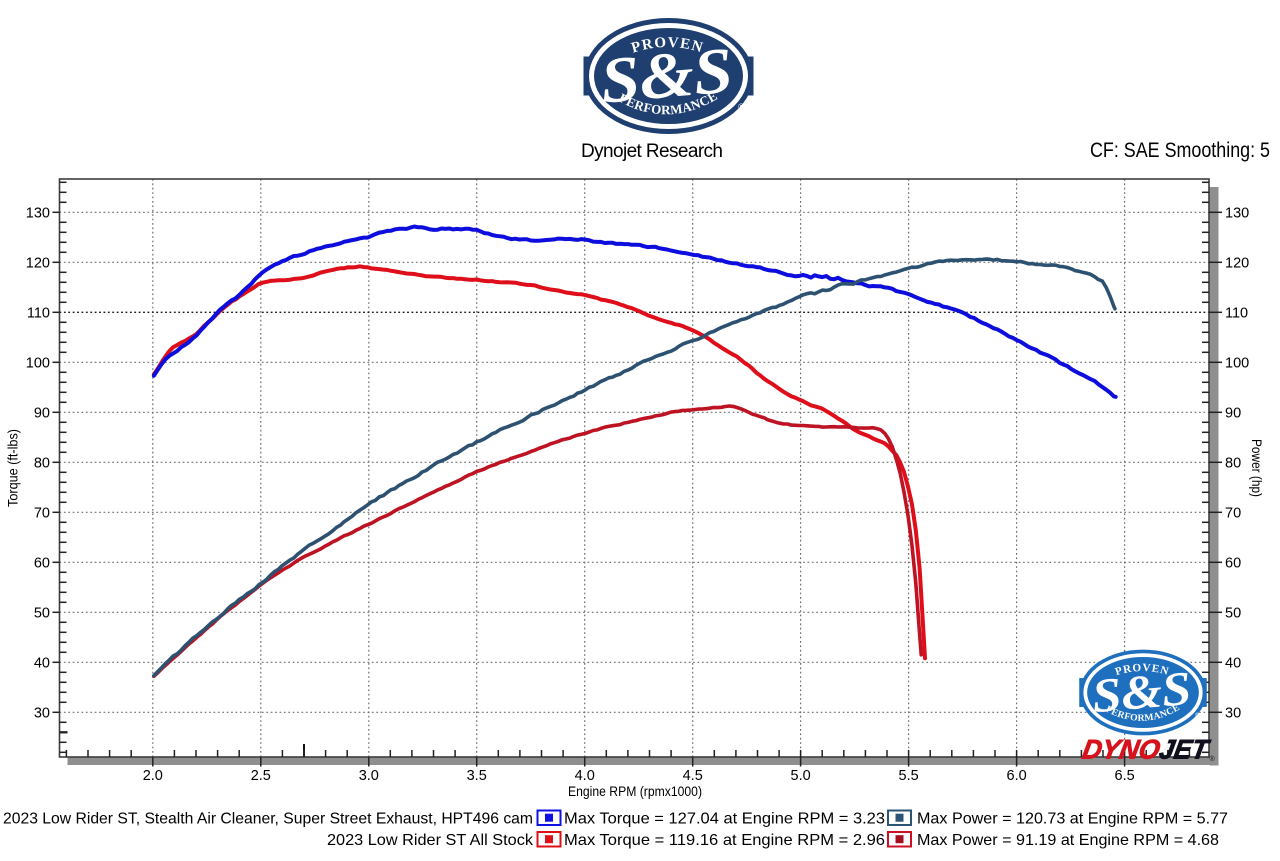 The image size is (1280, 861). What do you see at coordinates (1072, 819) in the screenshot?
I see `svg-text:Max Power = 120.73 at Engine R: Max Power = 120.73 at Engine RPM = 5.77` at bounding box center [1072, 819].